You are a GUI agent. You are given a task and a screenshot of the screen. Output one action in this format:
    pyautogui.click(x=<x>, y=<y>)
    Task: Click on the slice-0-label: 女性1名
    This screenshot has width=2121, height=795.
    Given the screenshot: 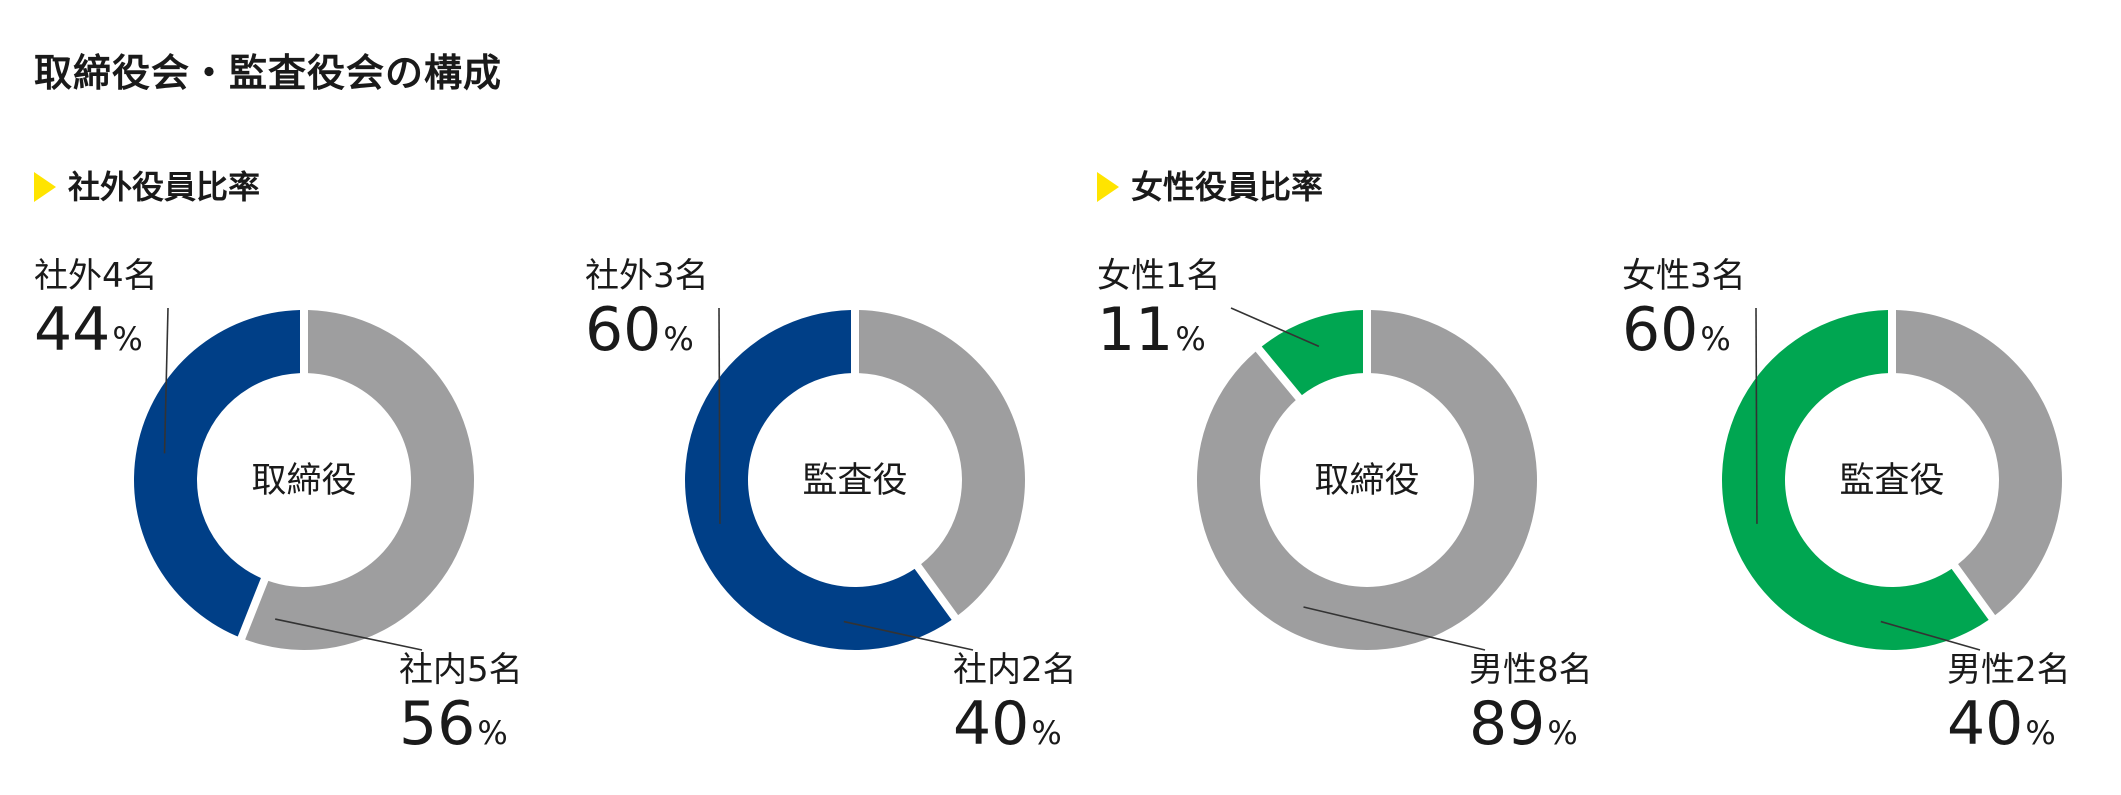 What is the action you would take?
    pyautogui.click(x=1159, y=276)
    